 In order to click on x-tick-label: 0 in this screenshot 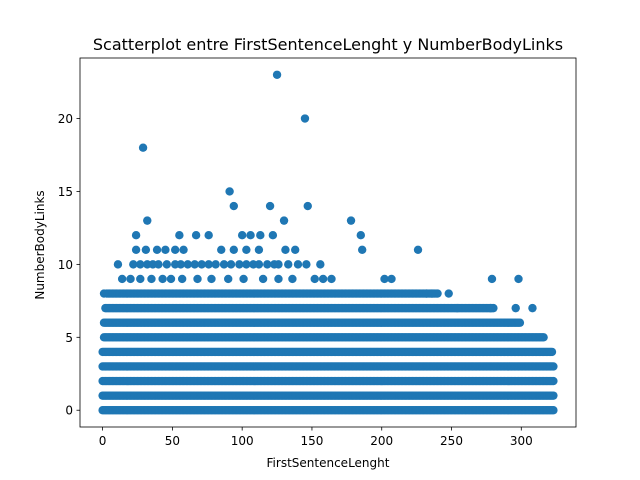, I will do `click(103, 441)`.